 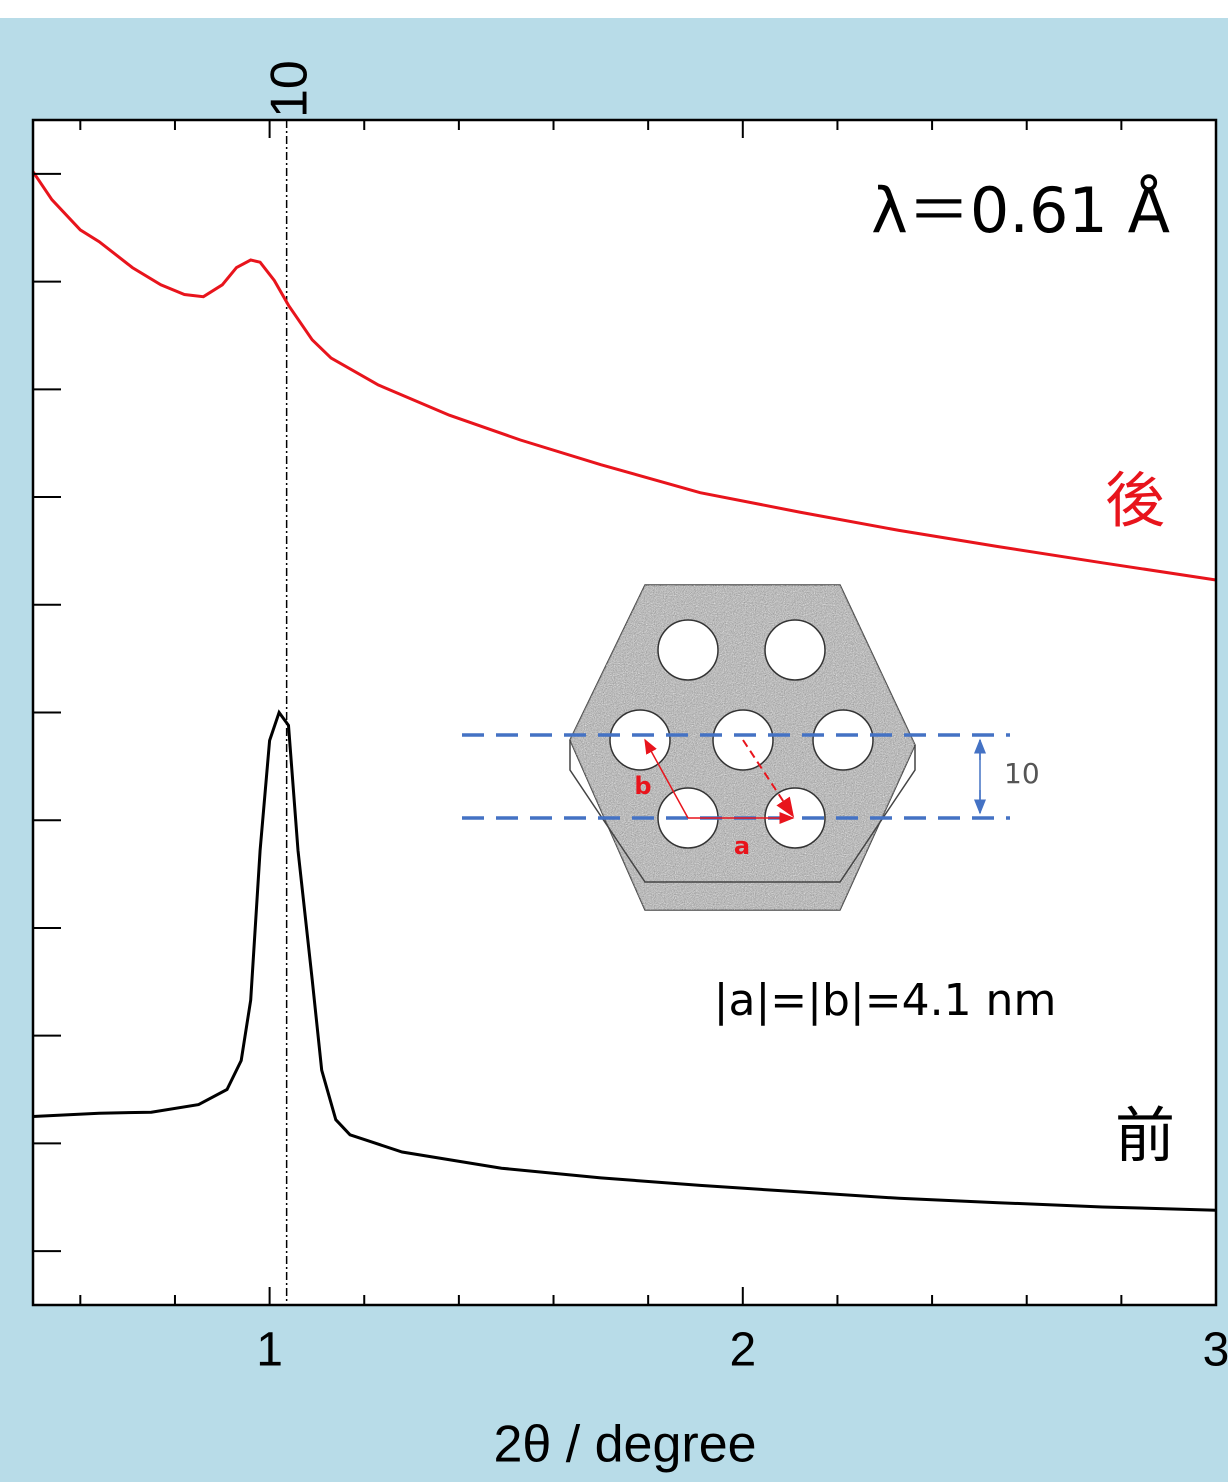 I want to click on series-label: 前, so click(x=1145, y=1137).